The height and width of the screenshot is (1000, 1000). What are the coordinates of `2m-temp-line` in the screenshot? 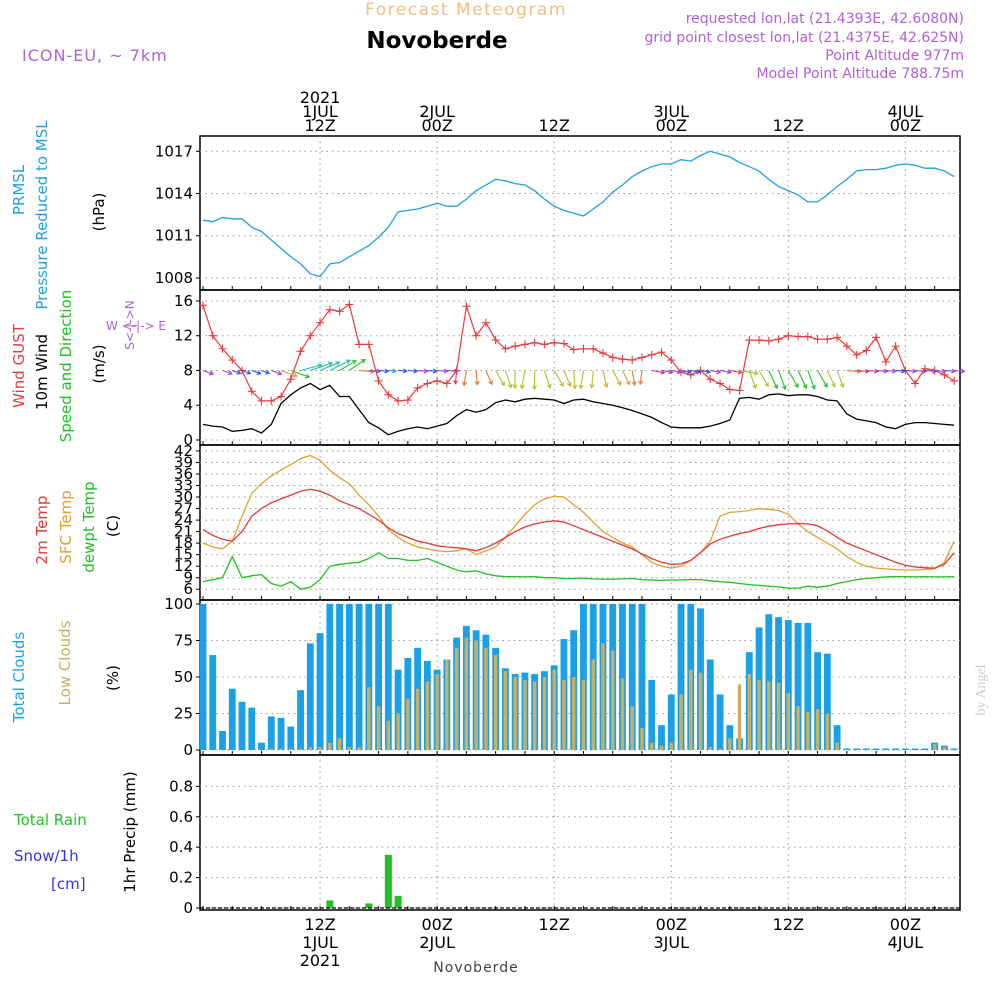 It's located at (578, 528).